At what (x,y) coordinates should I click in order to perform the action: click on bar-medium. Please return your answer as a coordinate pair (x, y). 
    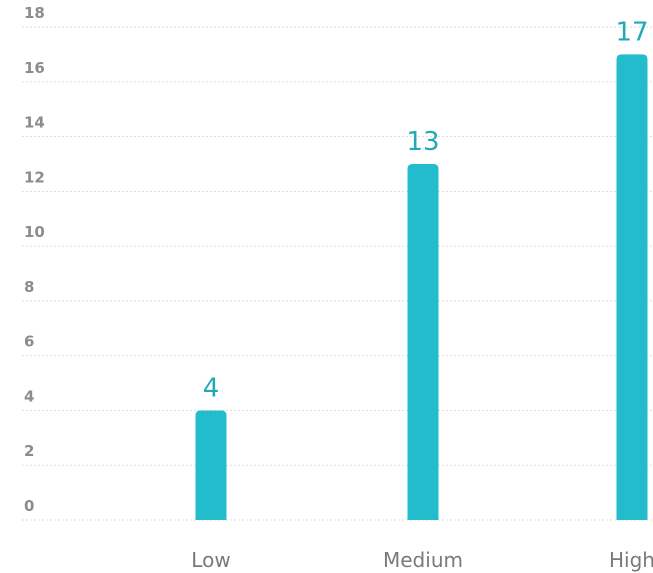
    Looking at the image, I should click on (423, 341).